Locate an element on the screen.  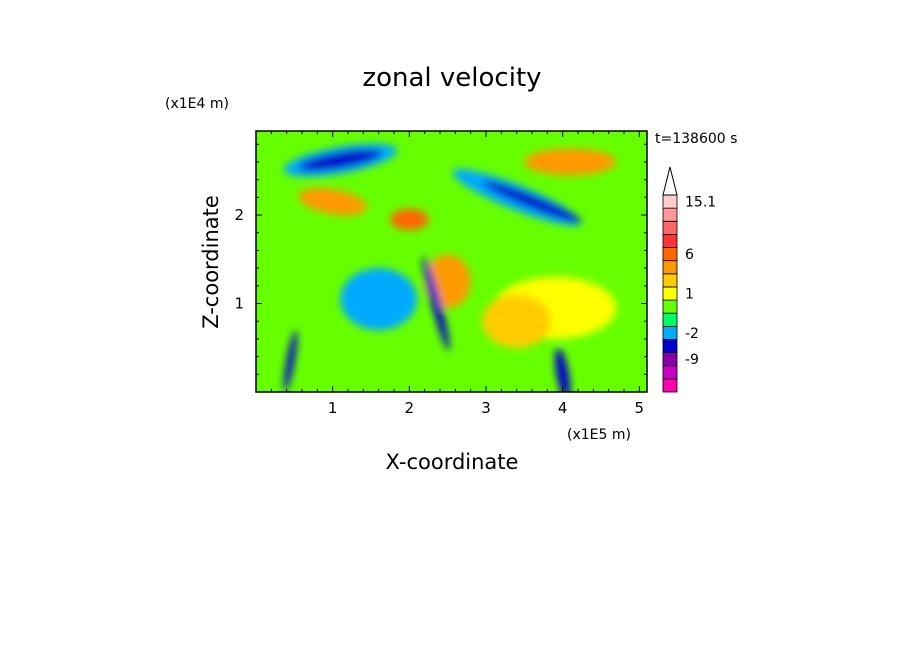
colorbar-tick-label: 15.1 is located at coordinates (700, 203).